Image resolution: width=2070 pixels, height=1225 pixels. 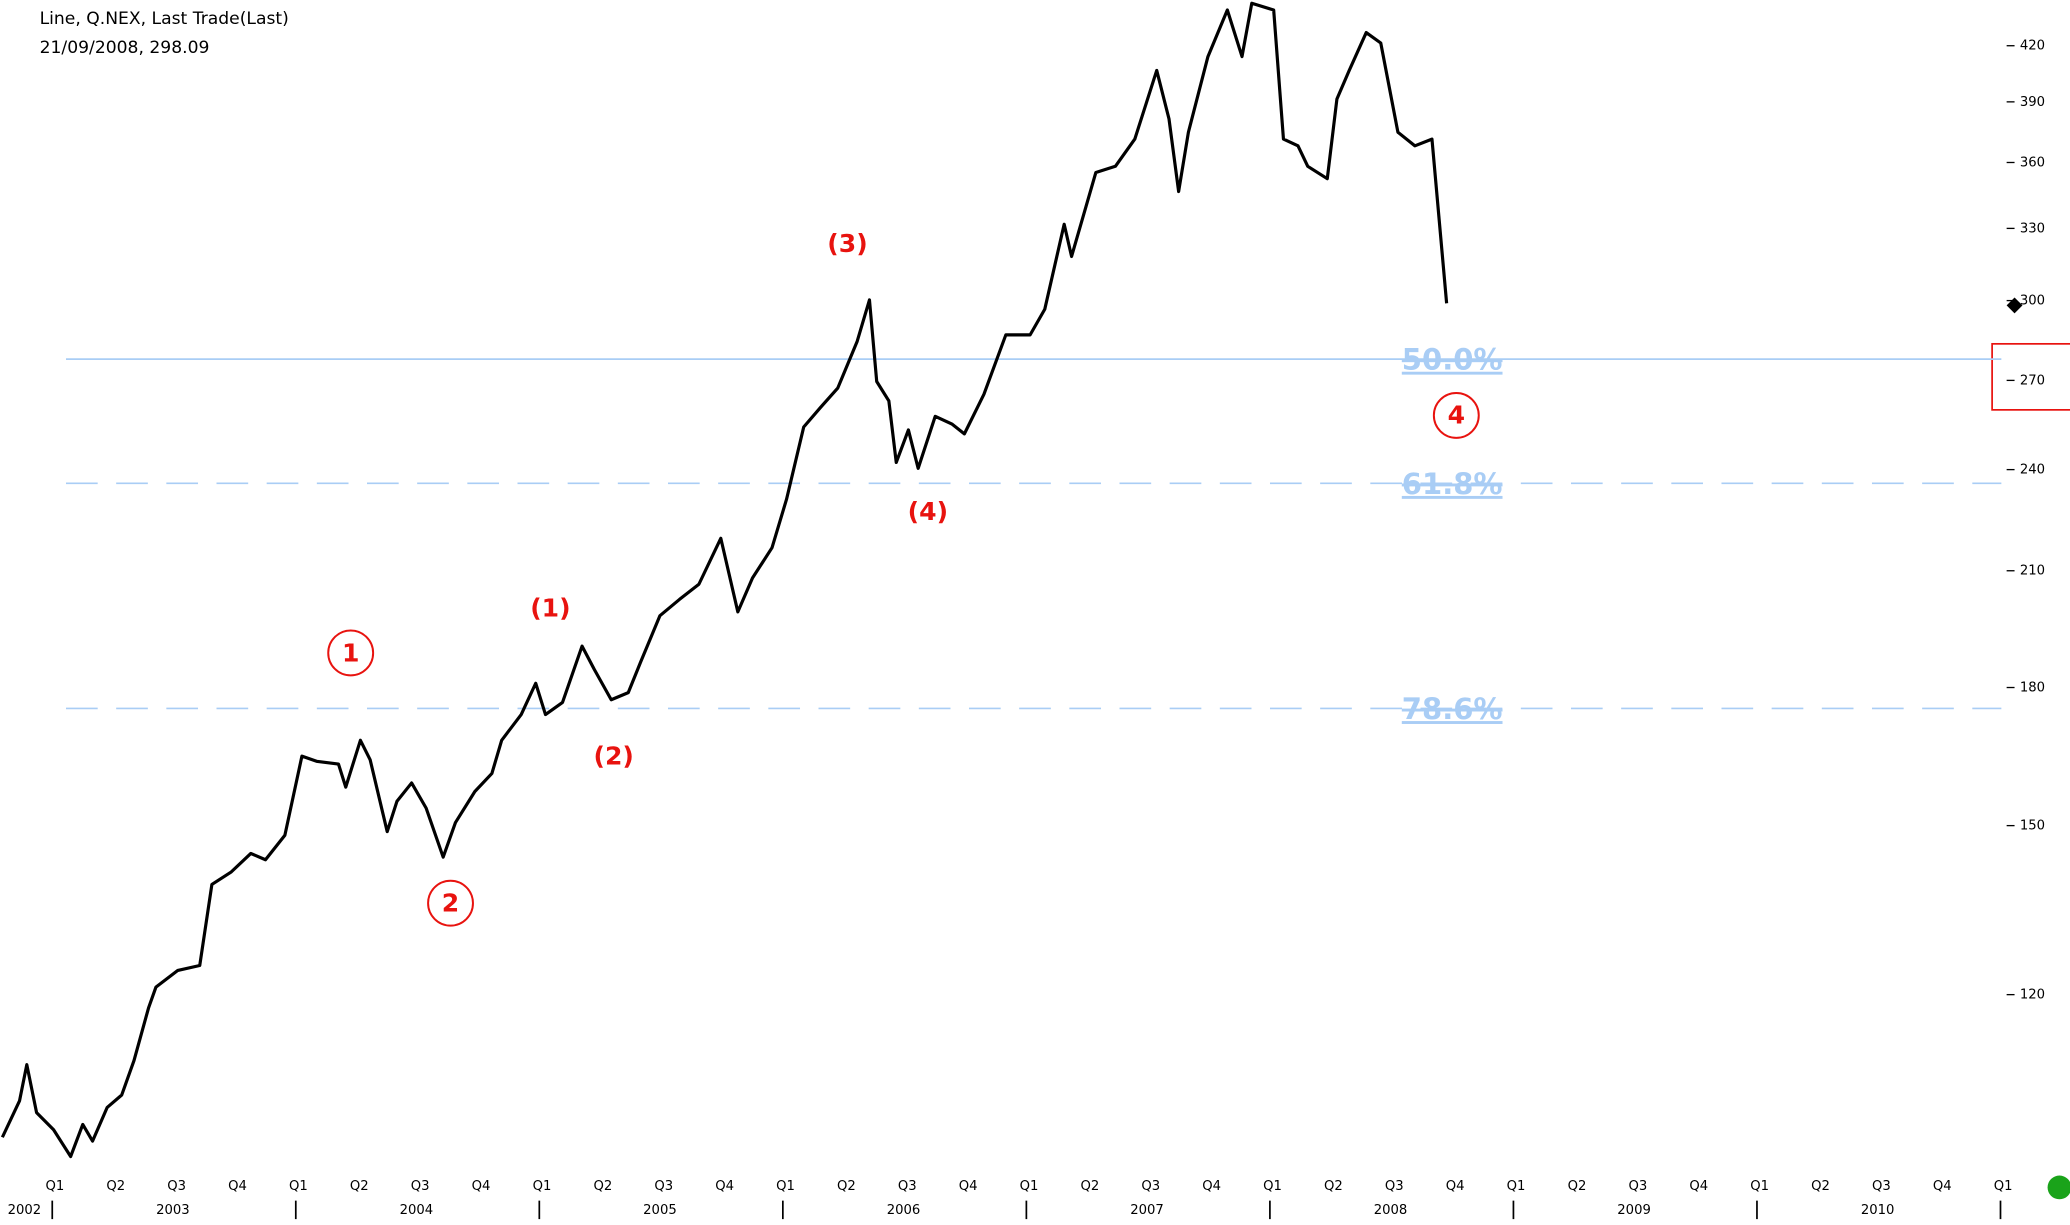 I want to click on wave-label: (1), so click(x=550, y=607).